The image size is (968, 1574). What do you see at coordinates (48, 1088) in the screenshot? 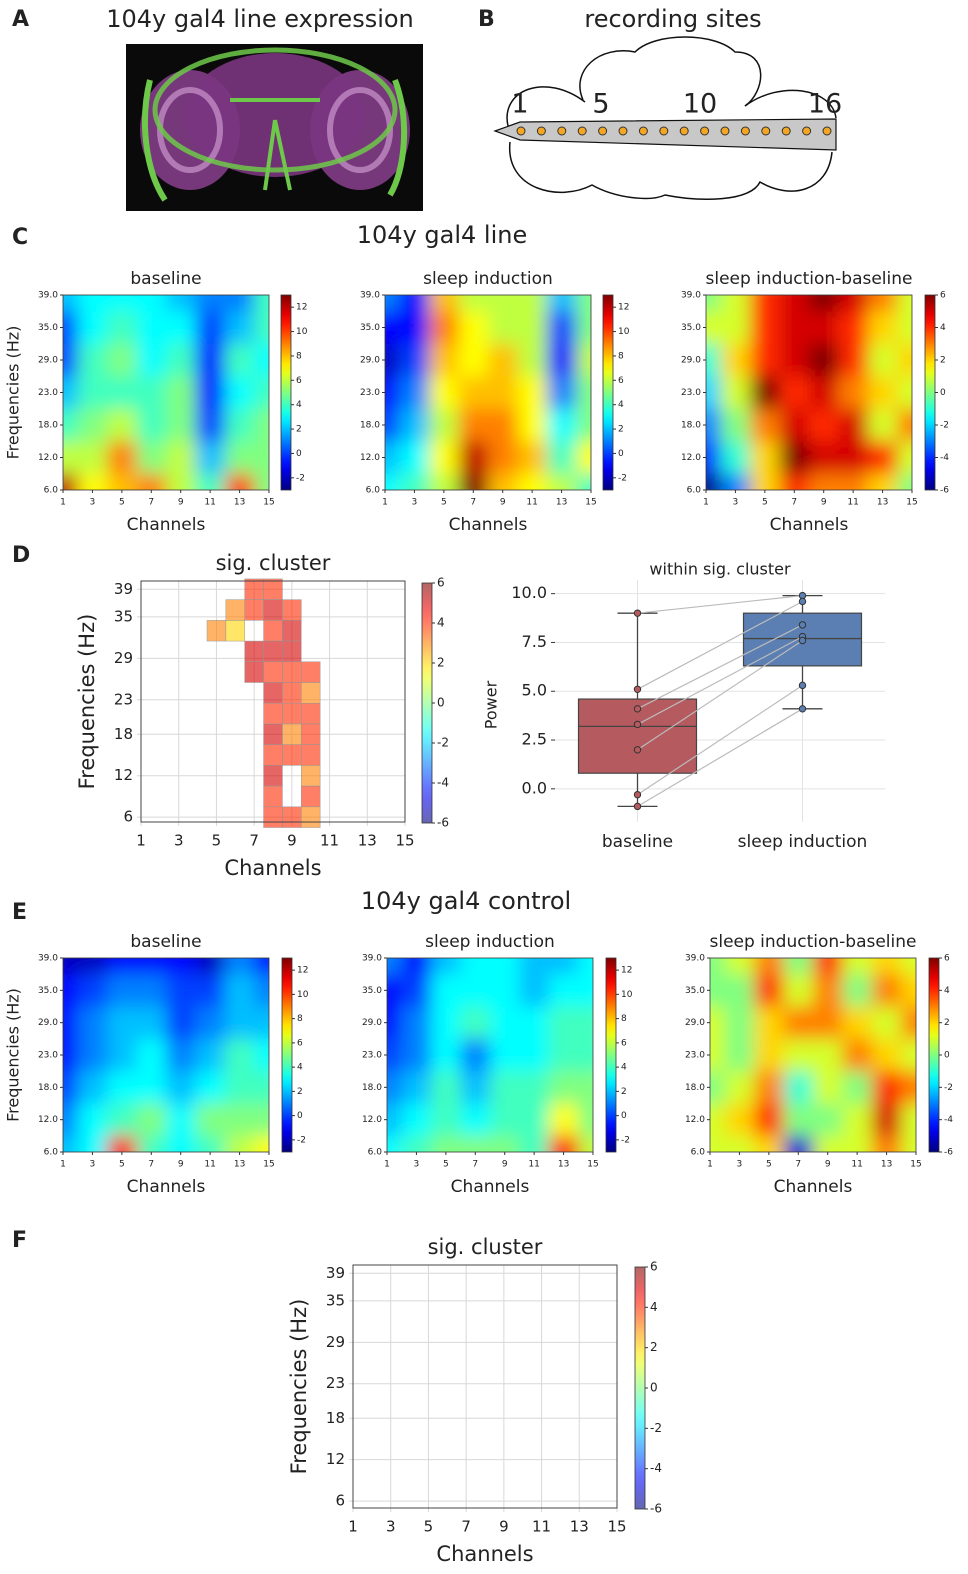
I see `y-tick-label: 18.0` at bounding box center [48, 1088].